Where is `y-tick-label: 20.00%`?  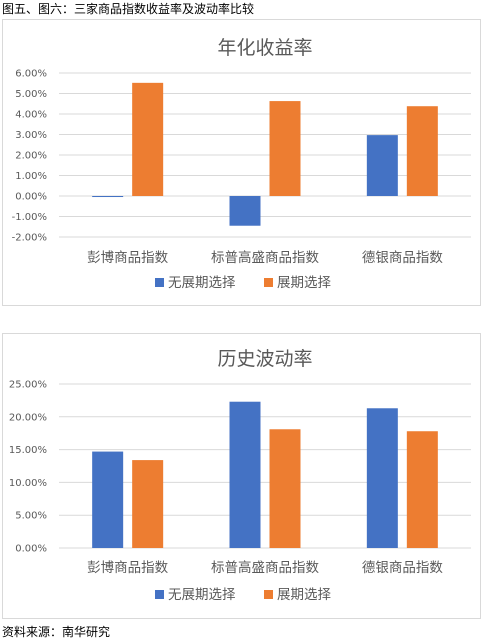
y-tick-label: 20.00% is located at coordinates (28, 417).